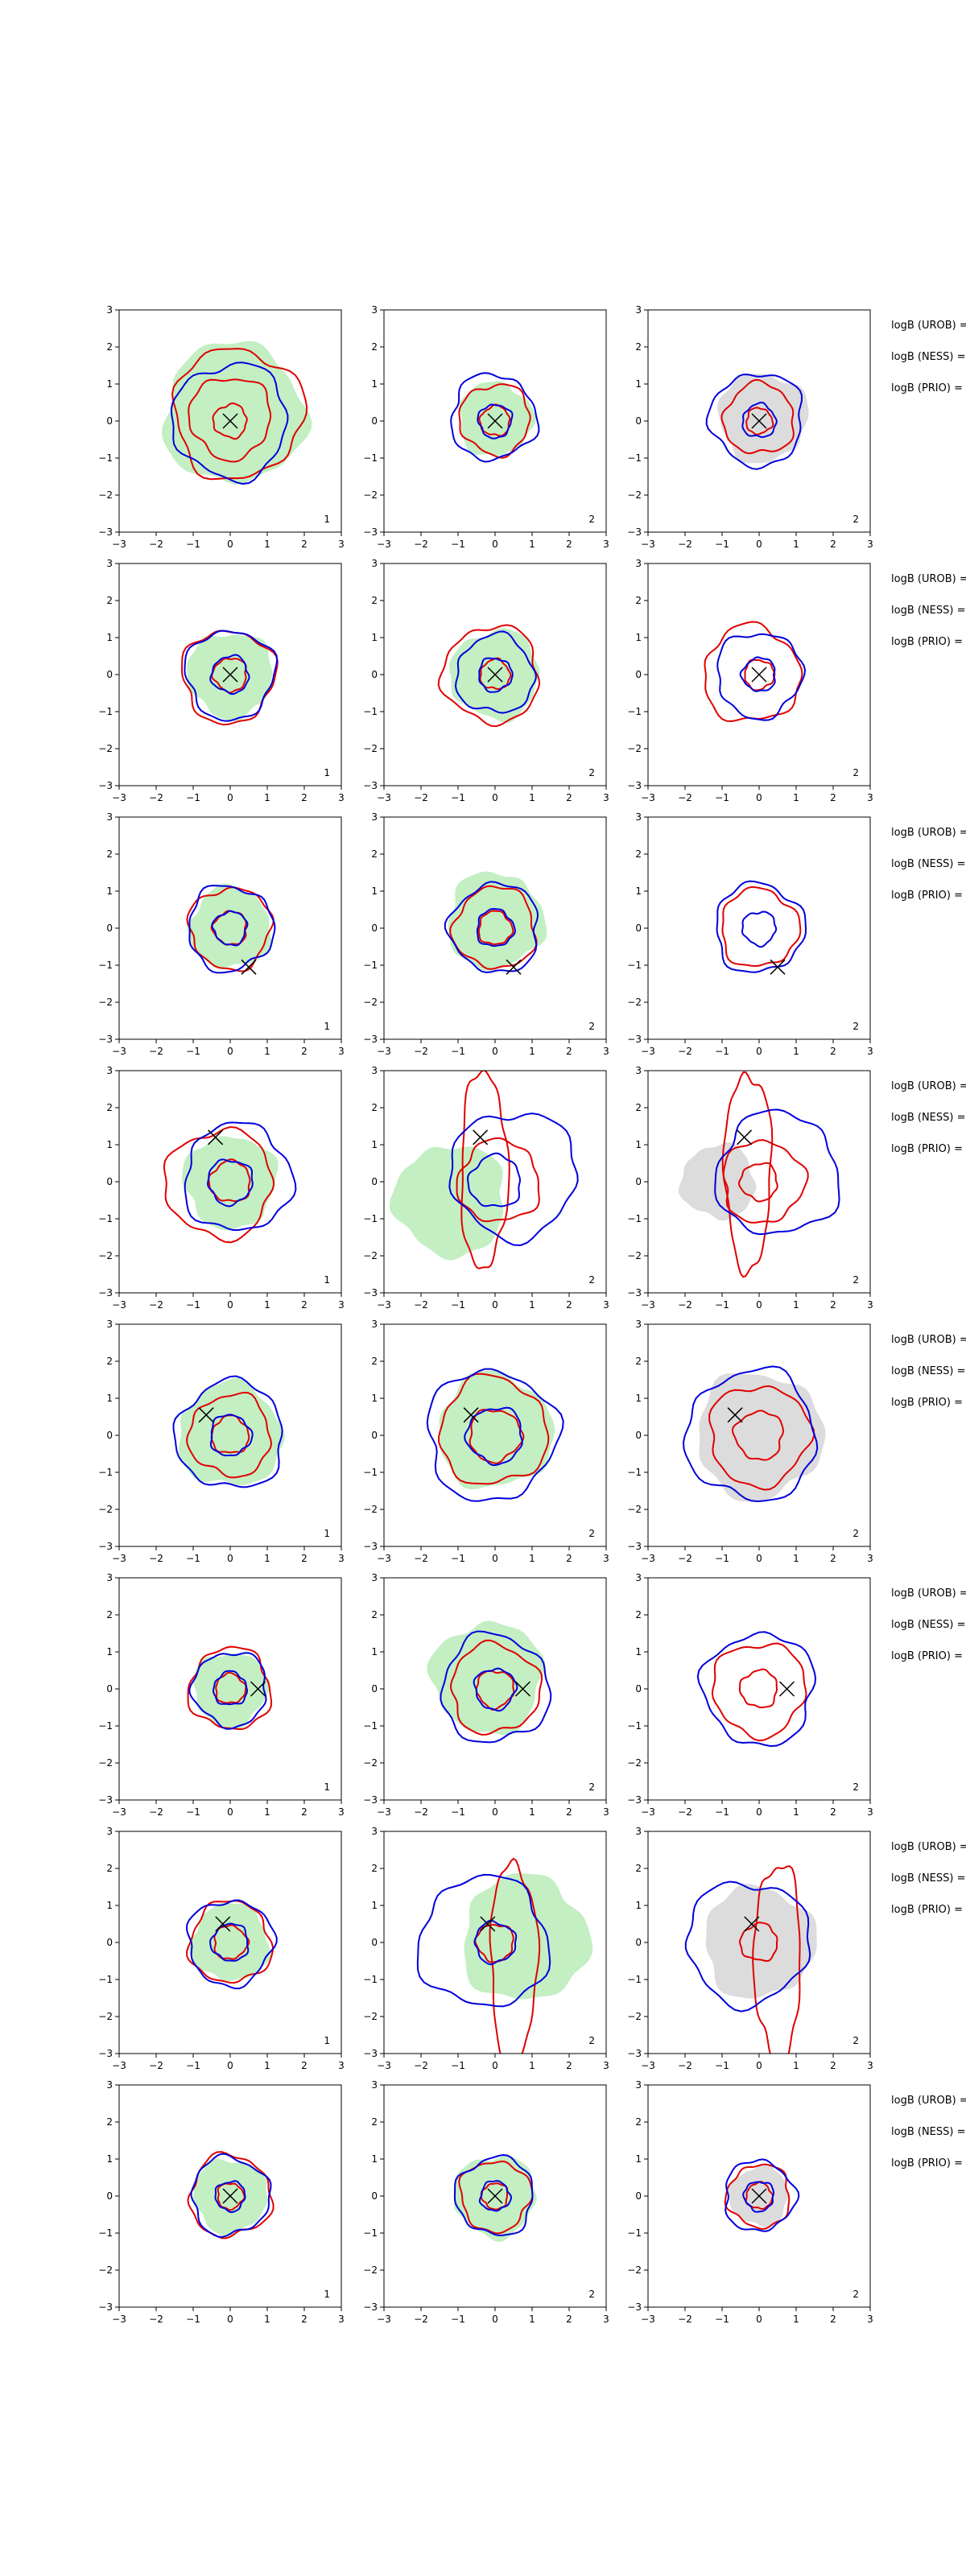 This screenshot has width=966, height=2576. What do you see at coordinates (750, 1948) in the screenshot?
I see `panel-r7-c3: −3 −2 −1 0 1 2 3 −3 −2 −1 0 1 2 3 2` at bounding box center [750, 1948].